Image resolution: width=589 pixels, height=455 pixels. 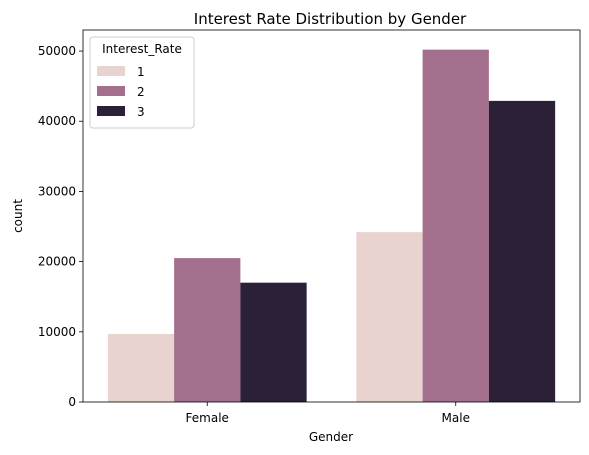 What do you see at coordinates (331, 437) in the screenshot?
I see `x-axis-label: Gender` at bounding box center [331, 437].